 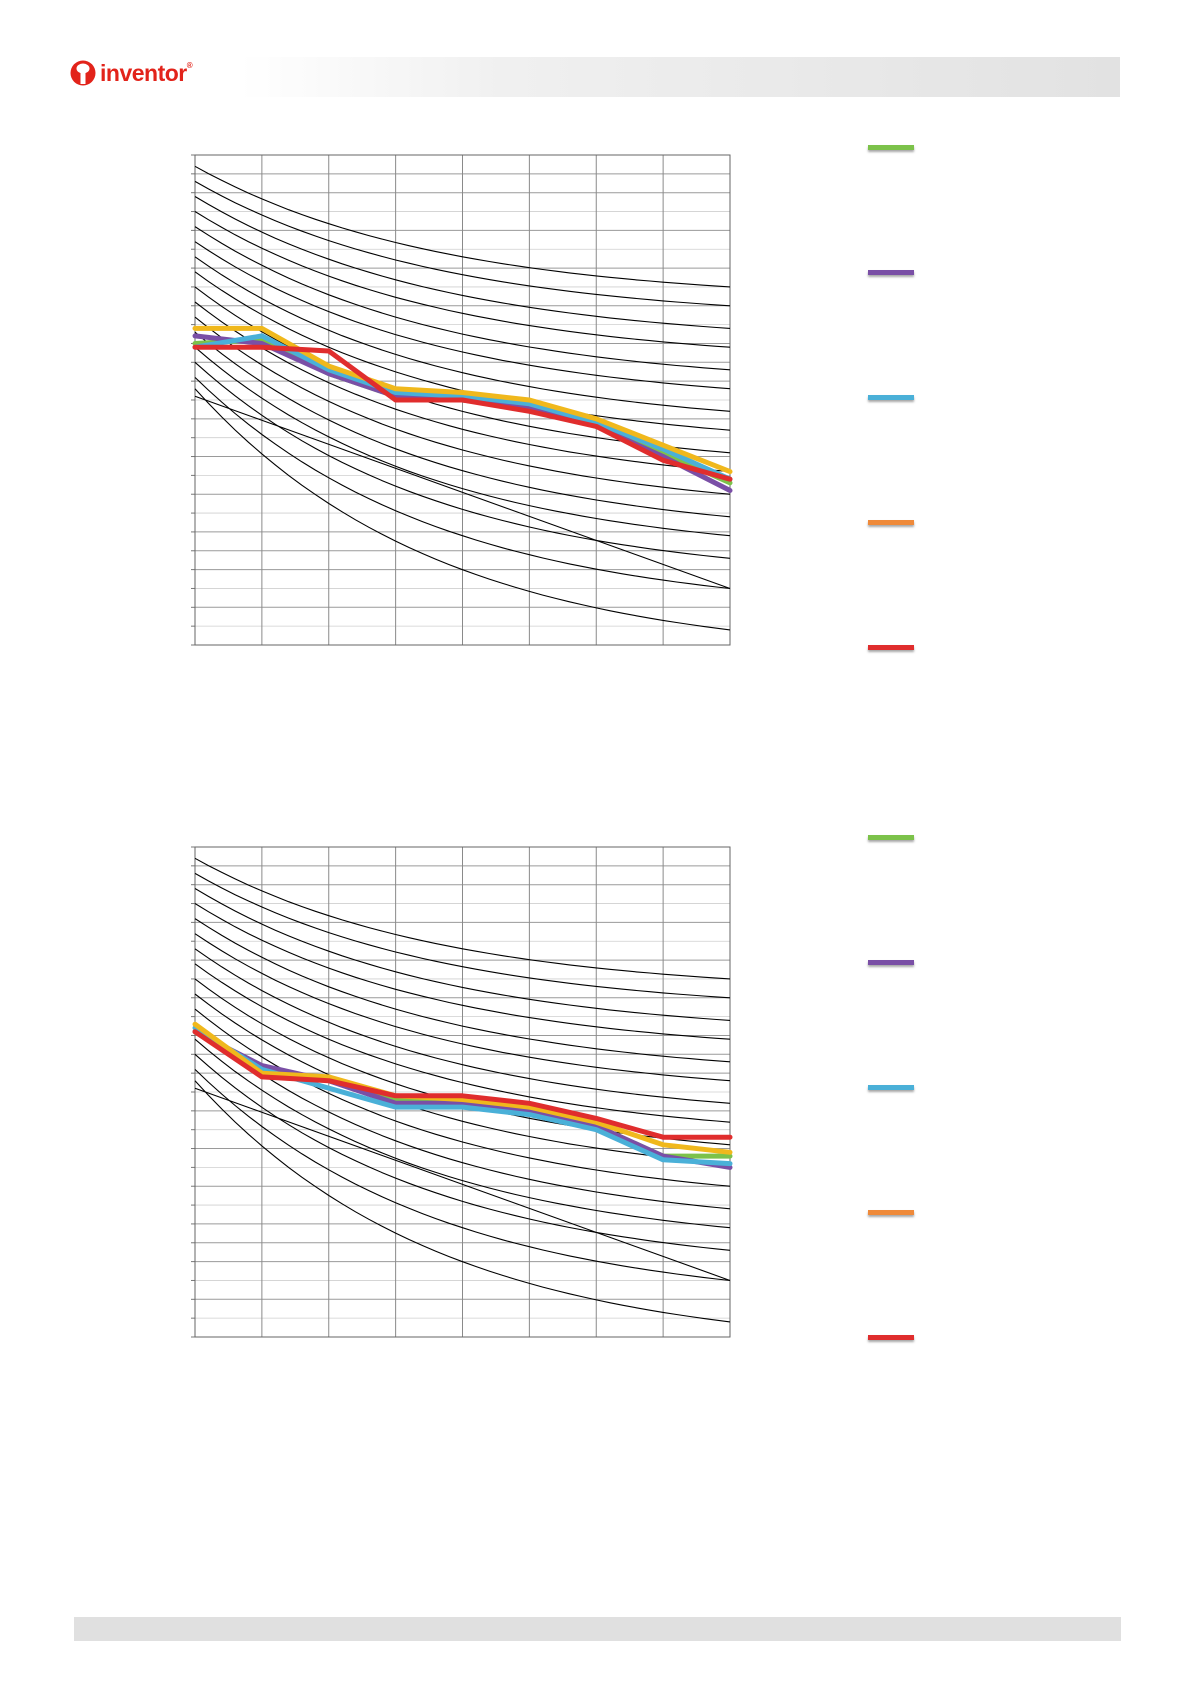 I want to click on inventor-logo-icon, so click(x=83, y=73).